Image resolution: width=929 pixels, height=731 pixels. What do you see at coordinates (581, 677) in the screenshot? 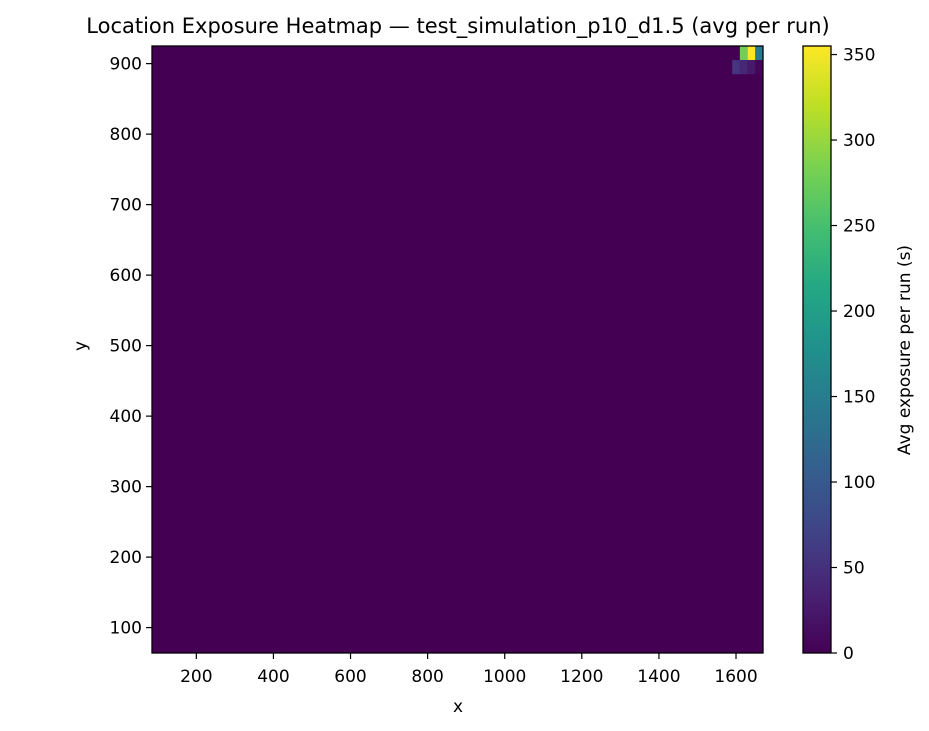
I see `x-tick-label: 1200` at bounding box center [581, 677].